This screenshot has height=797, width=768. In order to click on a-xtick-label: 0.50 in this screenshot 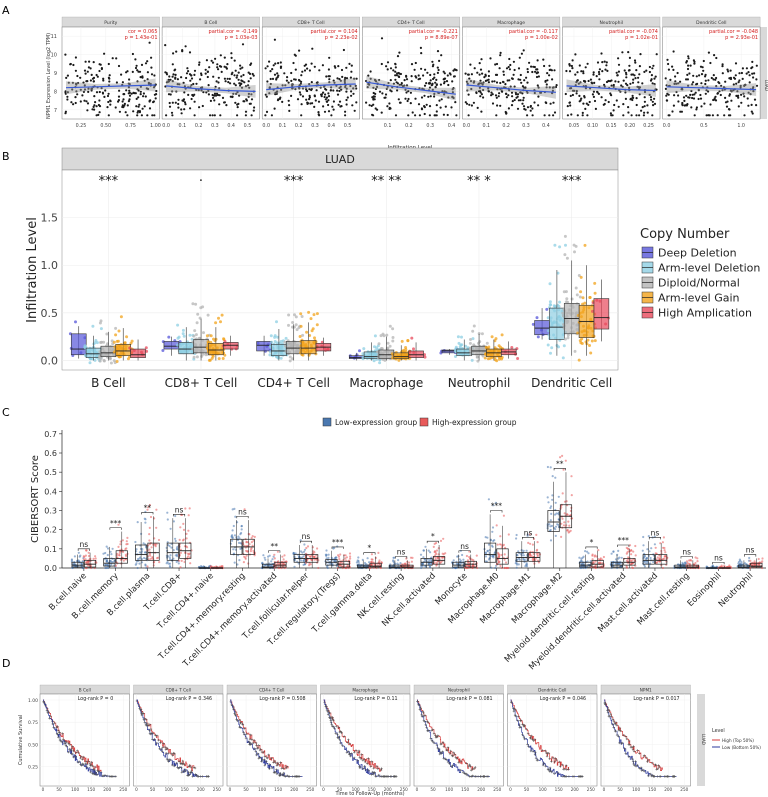, I will do `click(105, 126)`.